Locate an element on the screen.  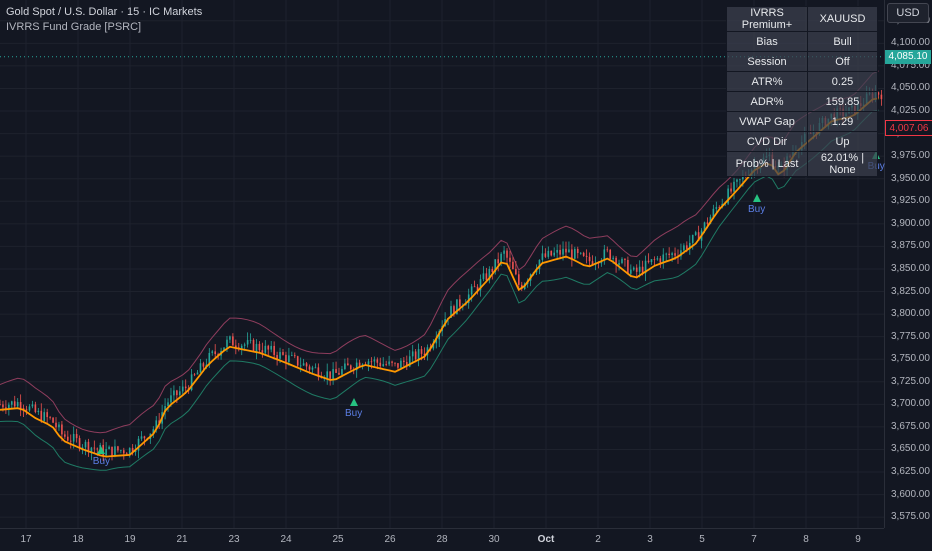
price-tick-label: 3,600.00 is located at coordinates (910, 494).